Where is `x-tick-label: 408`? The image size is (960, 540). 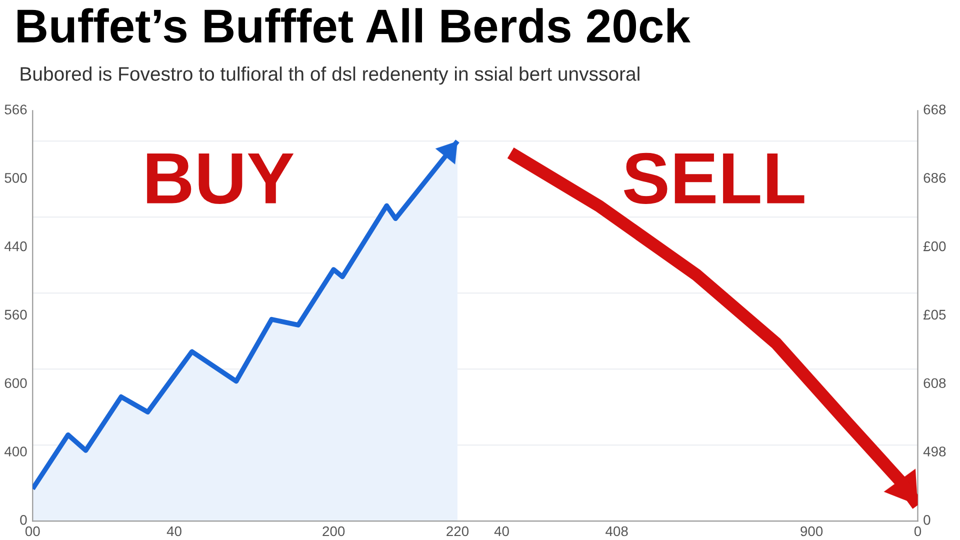
x-tick-label: 408 is located at coordinates (617, 531).